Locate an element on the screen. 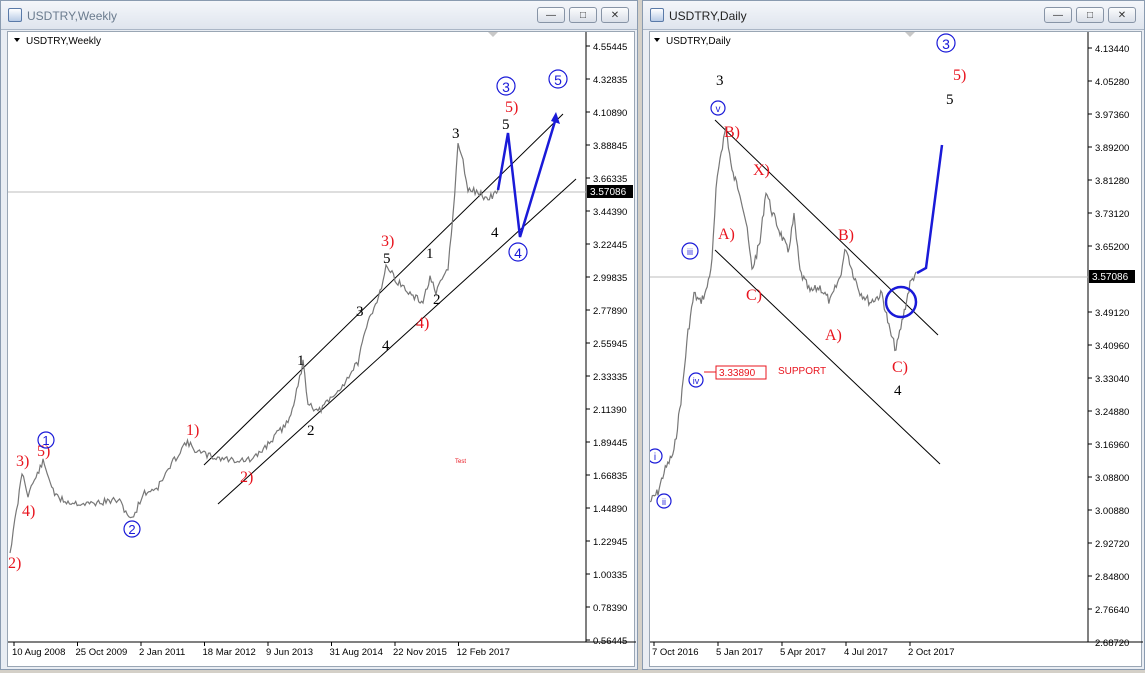 The width and height of the screenshot is (1145, 673). label-red-B: B) is located at coordinates (732, 132).